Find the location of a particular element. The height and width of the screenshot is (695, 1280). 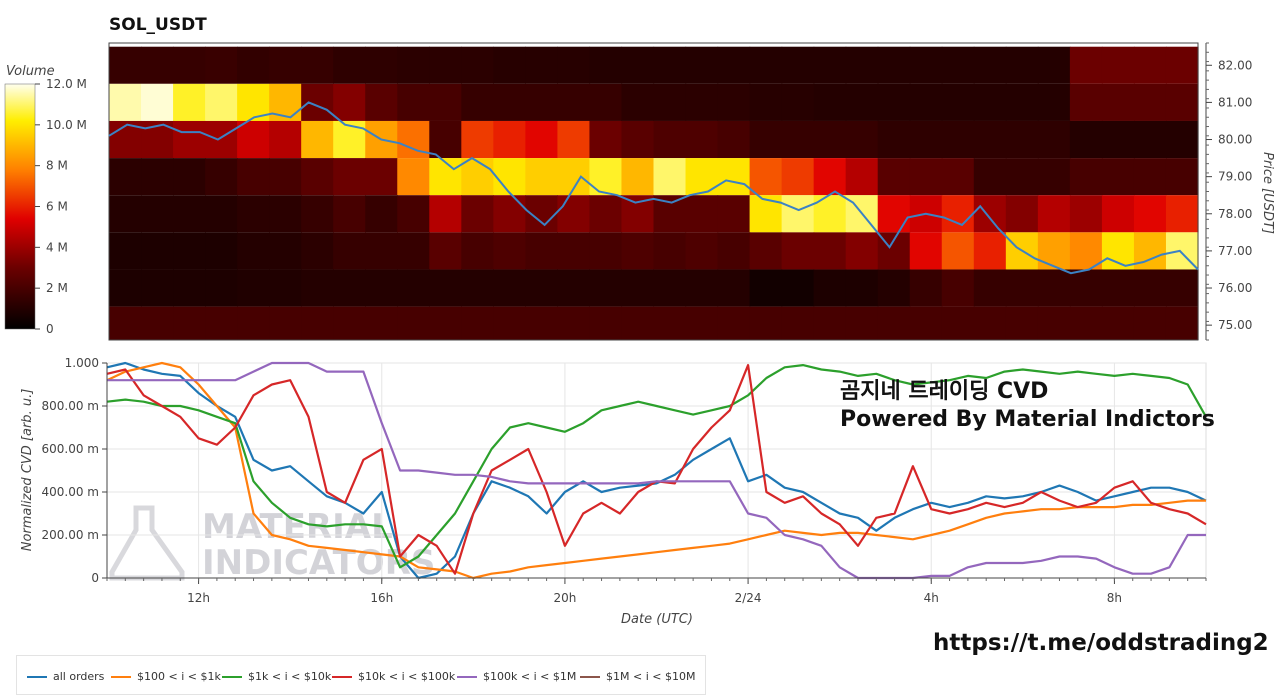

price-tick-label: 82.00 is located at coordinates (1235, 65).